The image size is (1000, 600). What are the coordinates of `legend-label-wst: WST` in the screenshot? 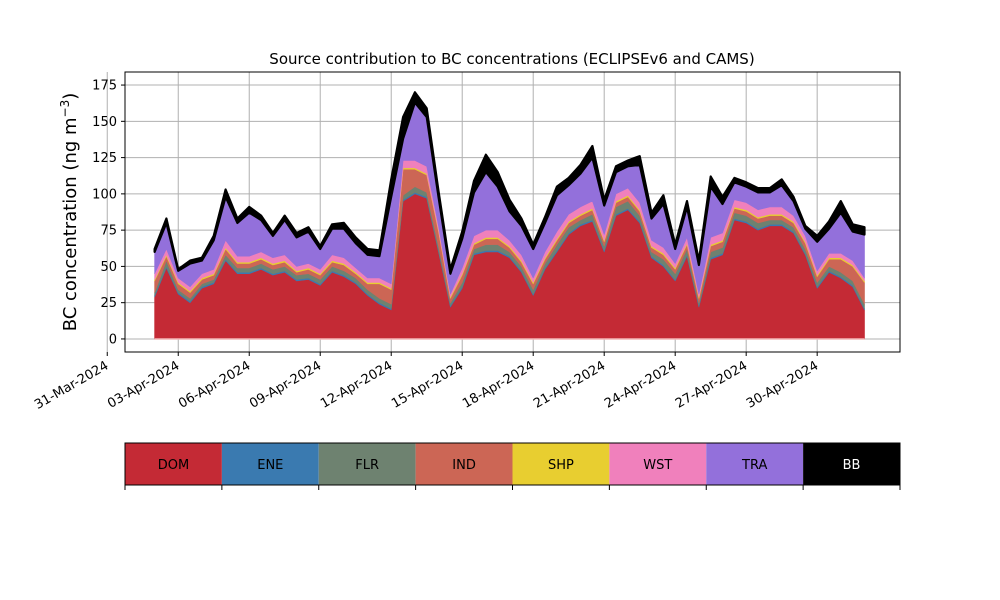 It's located at (657, 465).